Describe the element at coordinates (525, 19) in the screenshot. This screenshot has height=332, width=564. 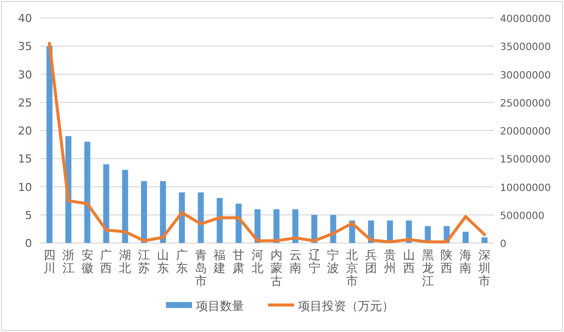
I see `y2-tick-label: 40000000` at that location.